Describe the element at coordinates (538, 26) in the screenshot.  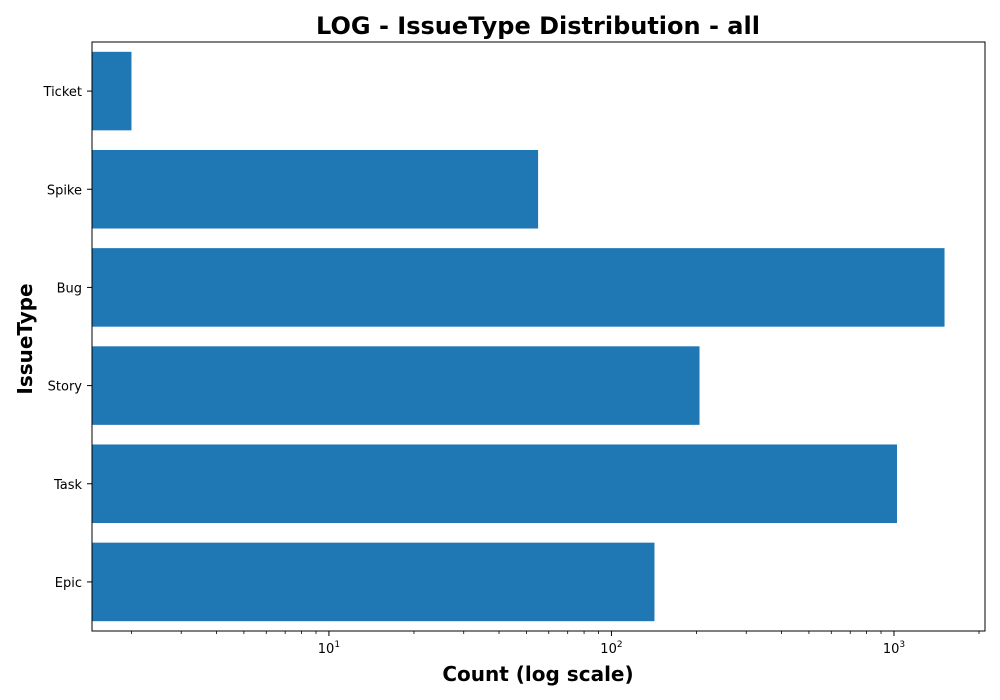
I see `chart-title: LOG - IssueType Distribution - all` at that location.